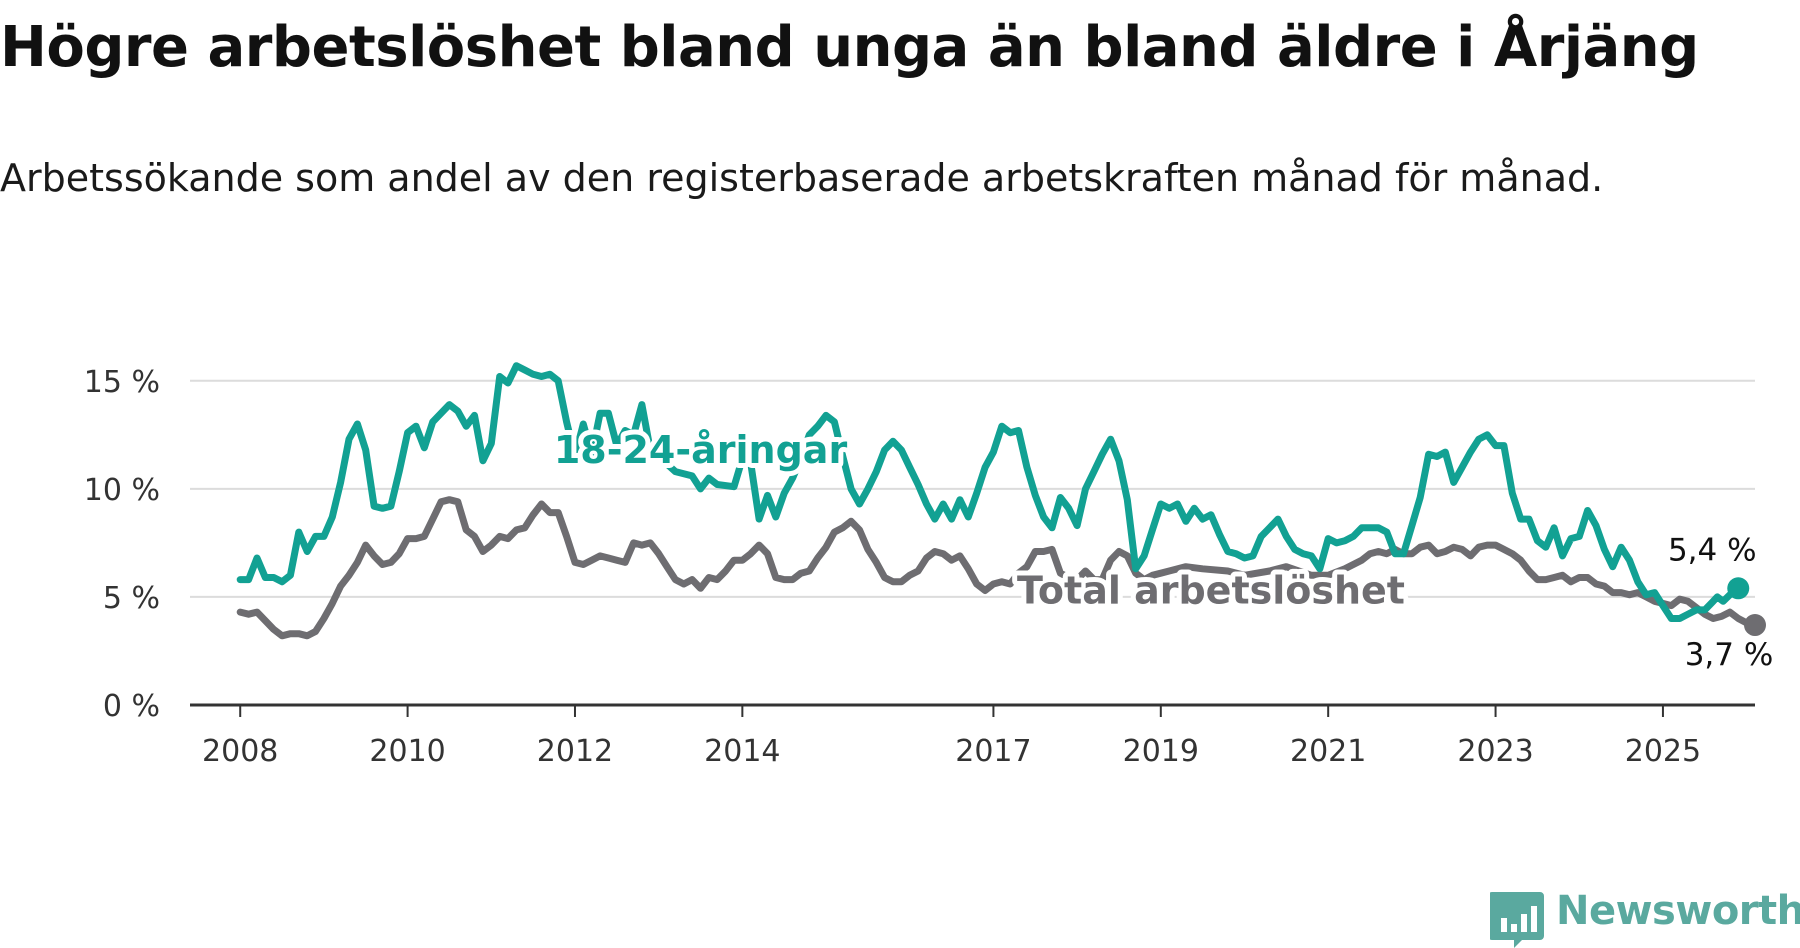  Describe the element at coordinates (1517, 920) in the screenshot. I see `newsworthy-logo-icon` at that location.